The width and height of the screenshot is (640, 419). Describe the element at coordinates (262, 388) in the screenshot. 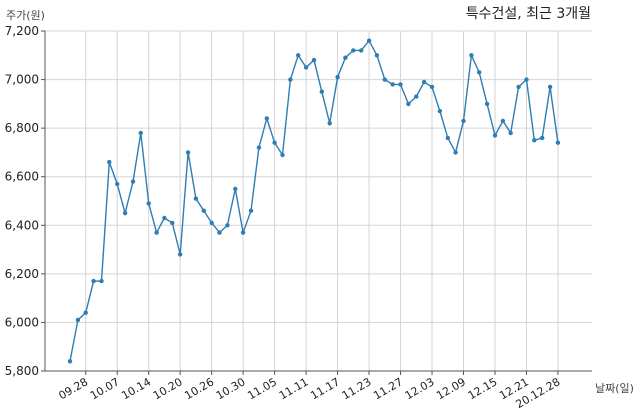

I see `x-tick-label: 11.05` at that location.